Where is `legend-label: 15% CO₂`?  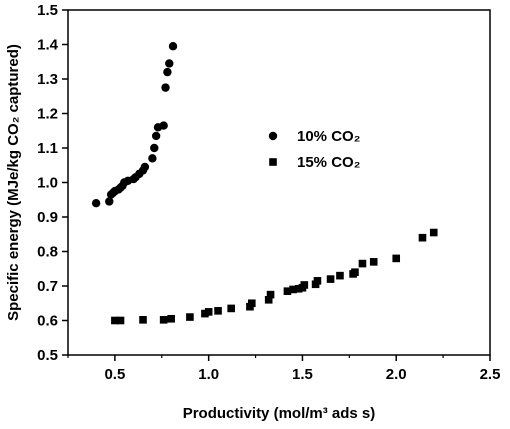
legend-label: 15% CO₂ is located at coordinates (328, 162).